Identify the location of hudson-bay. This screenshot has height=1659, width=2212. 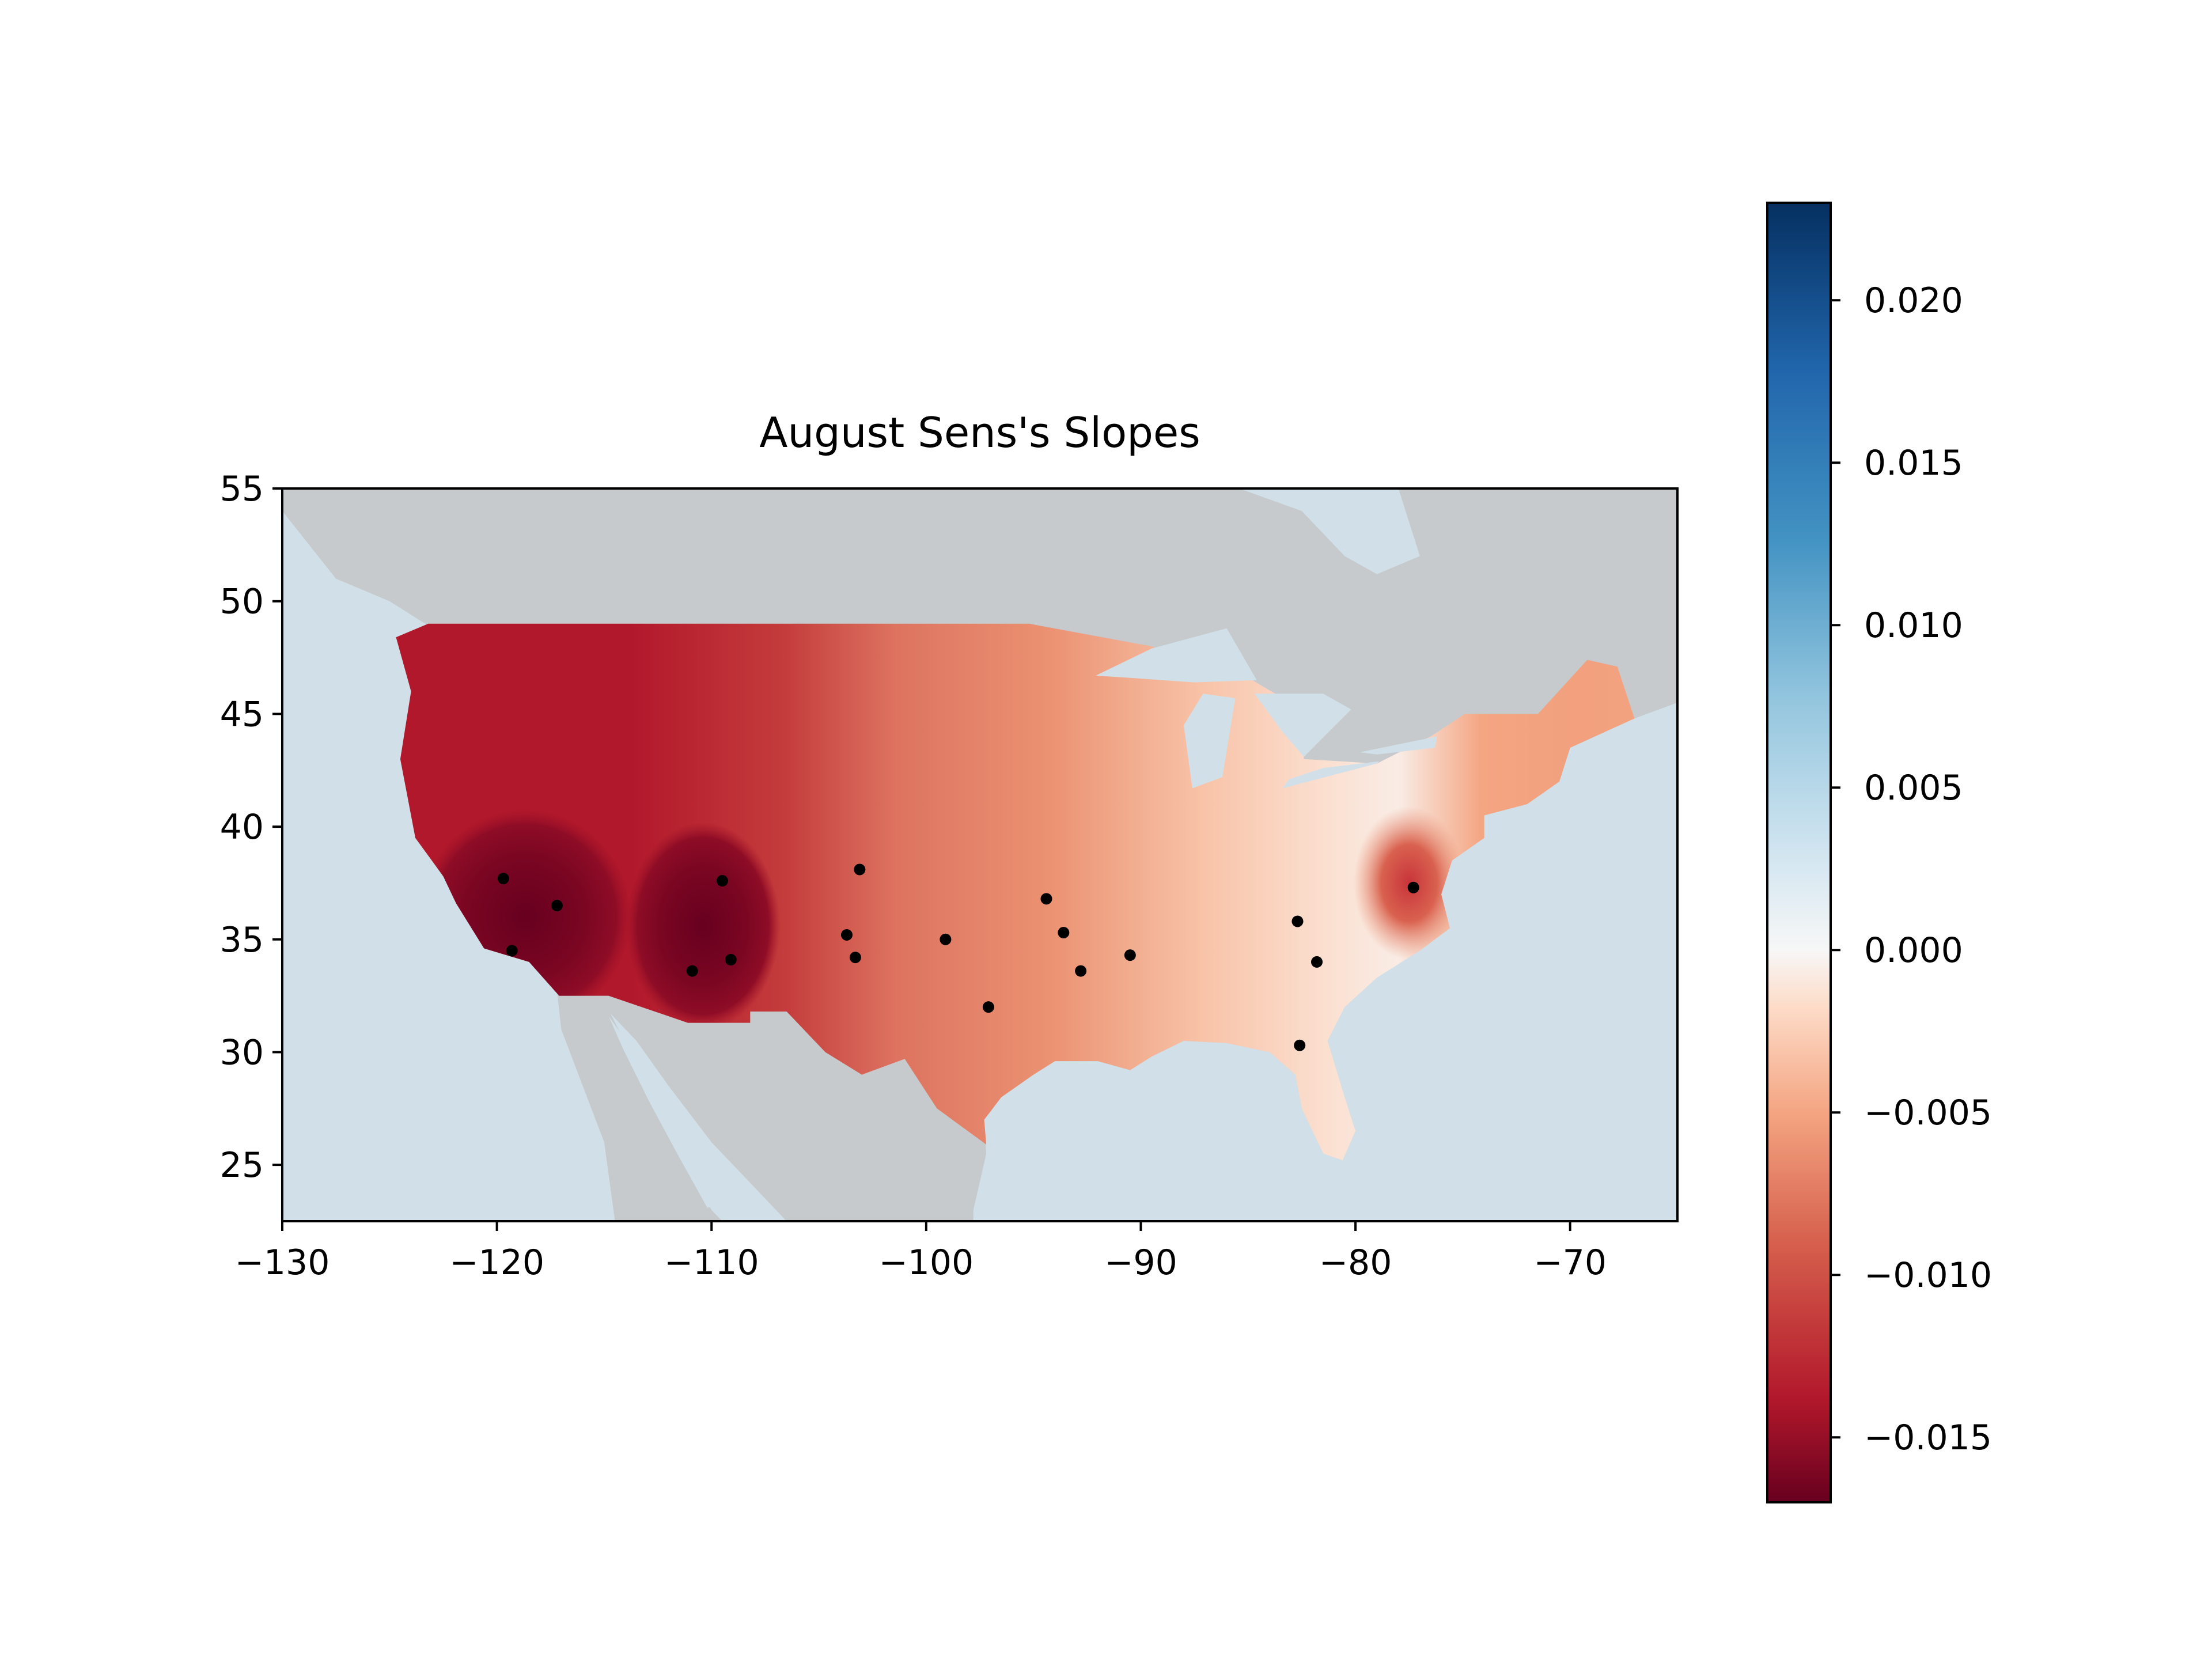
(1329, 531).